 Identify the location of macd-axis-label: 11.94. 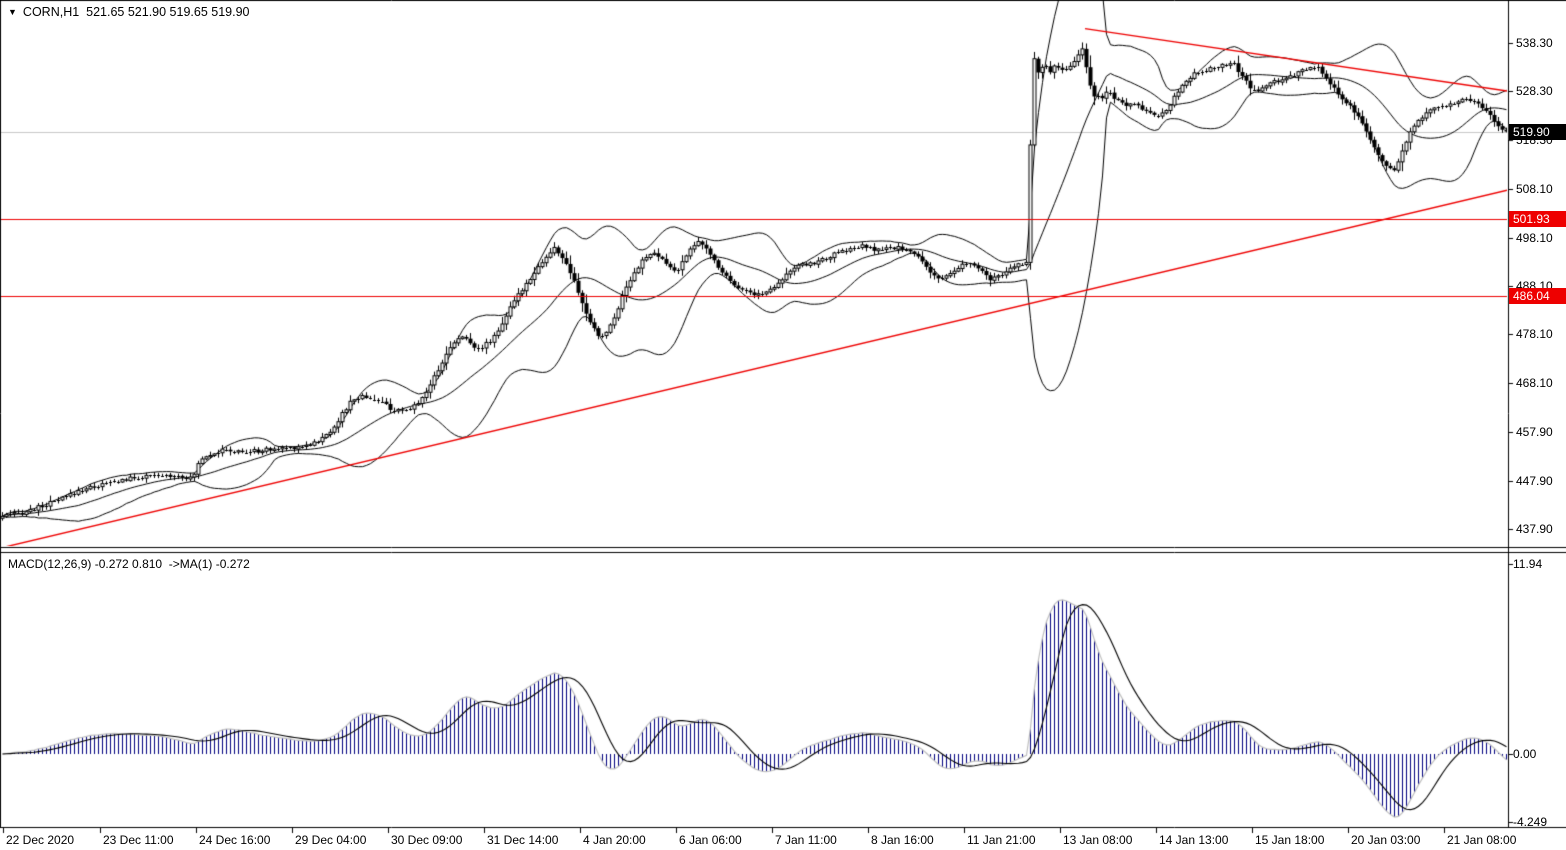
(1528, 564).